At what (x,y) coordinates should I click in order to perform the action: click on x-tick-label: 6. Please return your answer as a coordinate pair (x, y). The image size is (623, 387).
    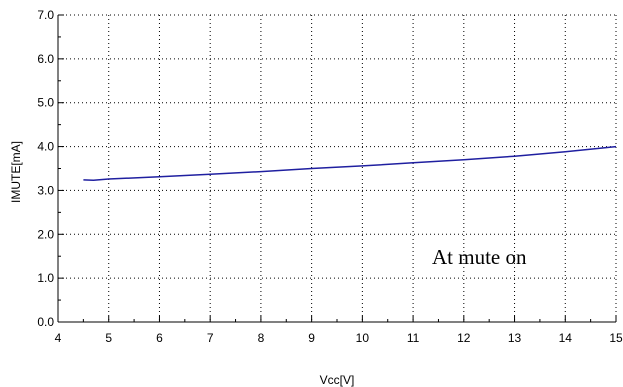
    Looking at the image, I should click on (159, 338).